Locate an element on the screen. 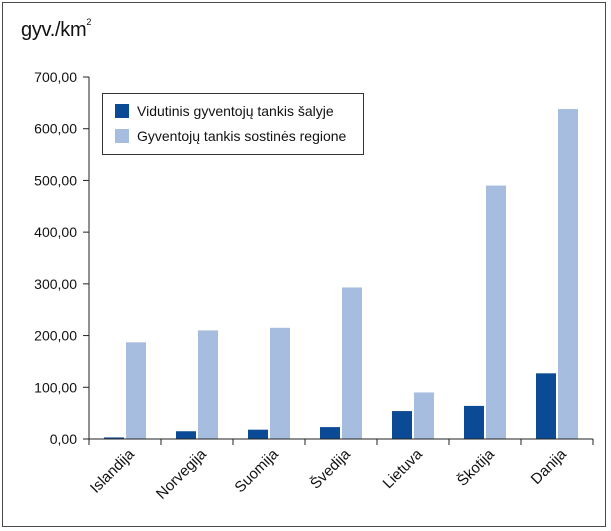 The image size is (611, 531). y-tick-label: 500,00 is located at coordinates (55, 180).